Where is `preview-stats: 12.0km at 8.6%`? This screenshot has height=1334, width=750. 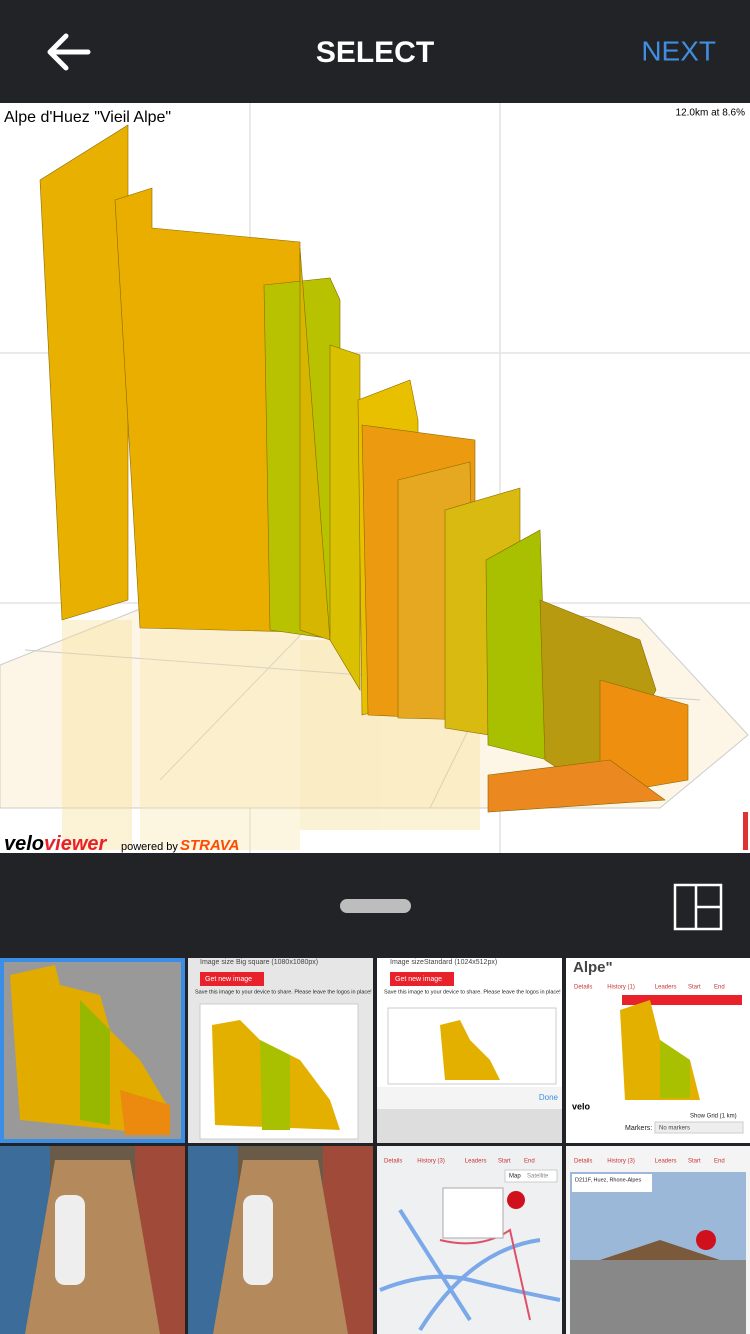 preview-stats: 12.0km at 8.6% is located at coordinates (711, 113).